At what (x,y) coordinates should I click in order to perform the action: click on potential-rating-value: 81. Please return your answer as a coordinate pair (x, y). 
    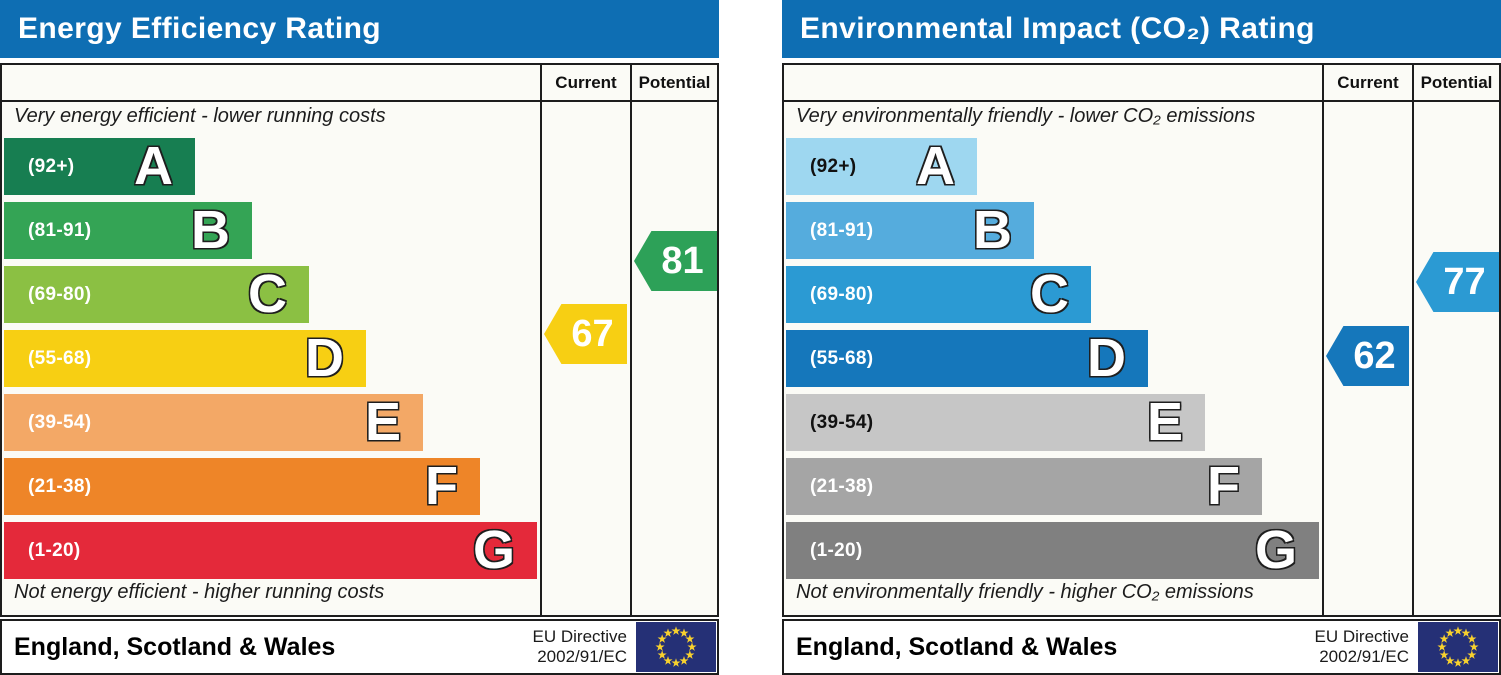
    Looking at the image, I should click on (682, 260).